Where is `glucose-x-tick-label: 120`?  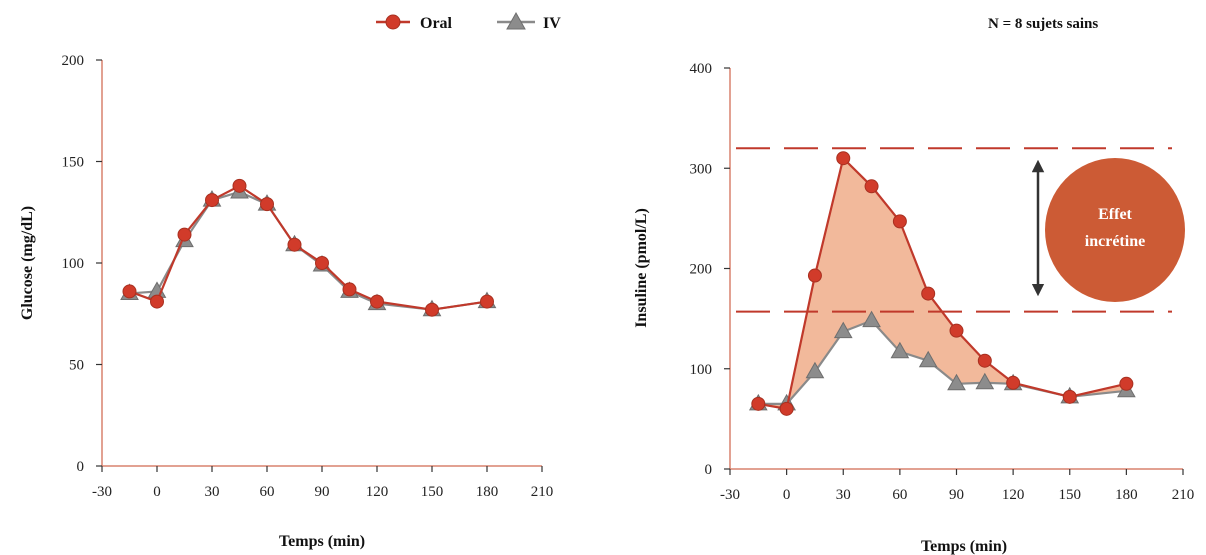 glucose-x-tick-label: 120 is located at coordinates (377, 492).